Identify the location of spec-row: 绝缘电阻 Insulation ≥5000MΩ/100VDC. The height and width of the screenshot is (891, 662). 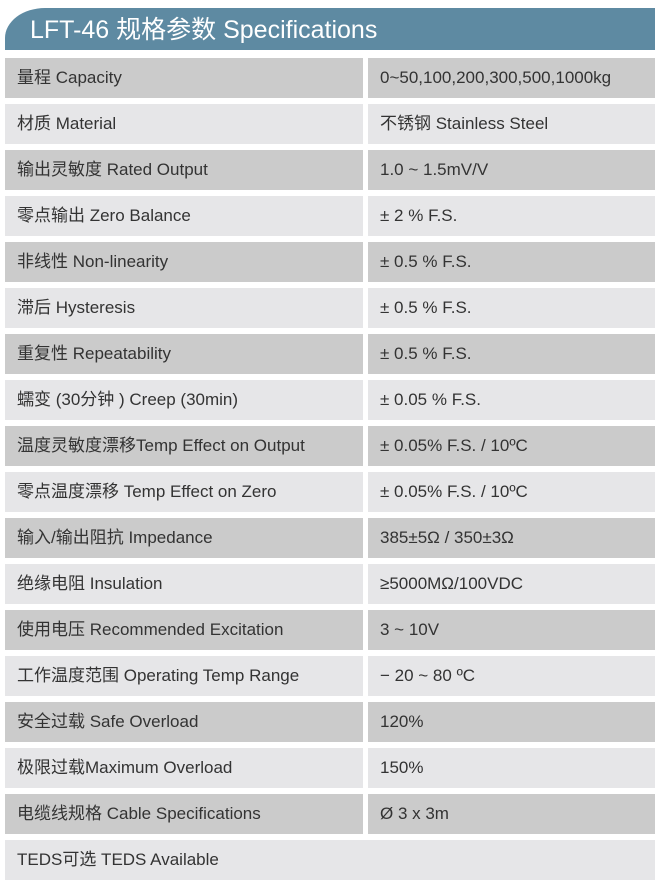
(330, 584).